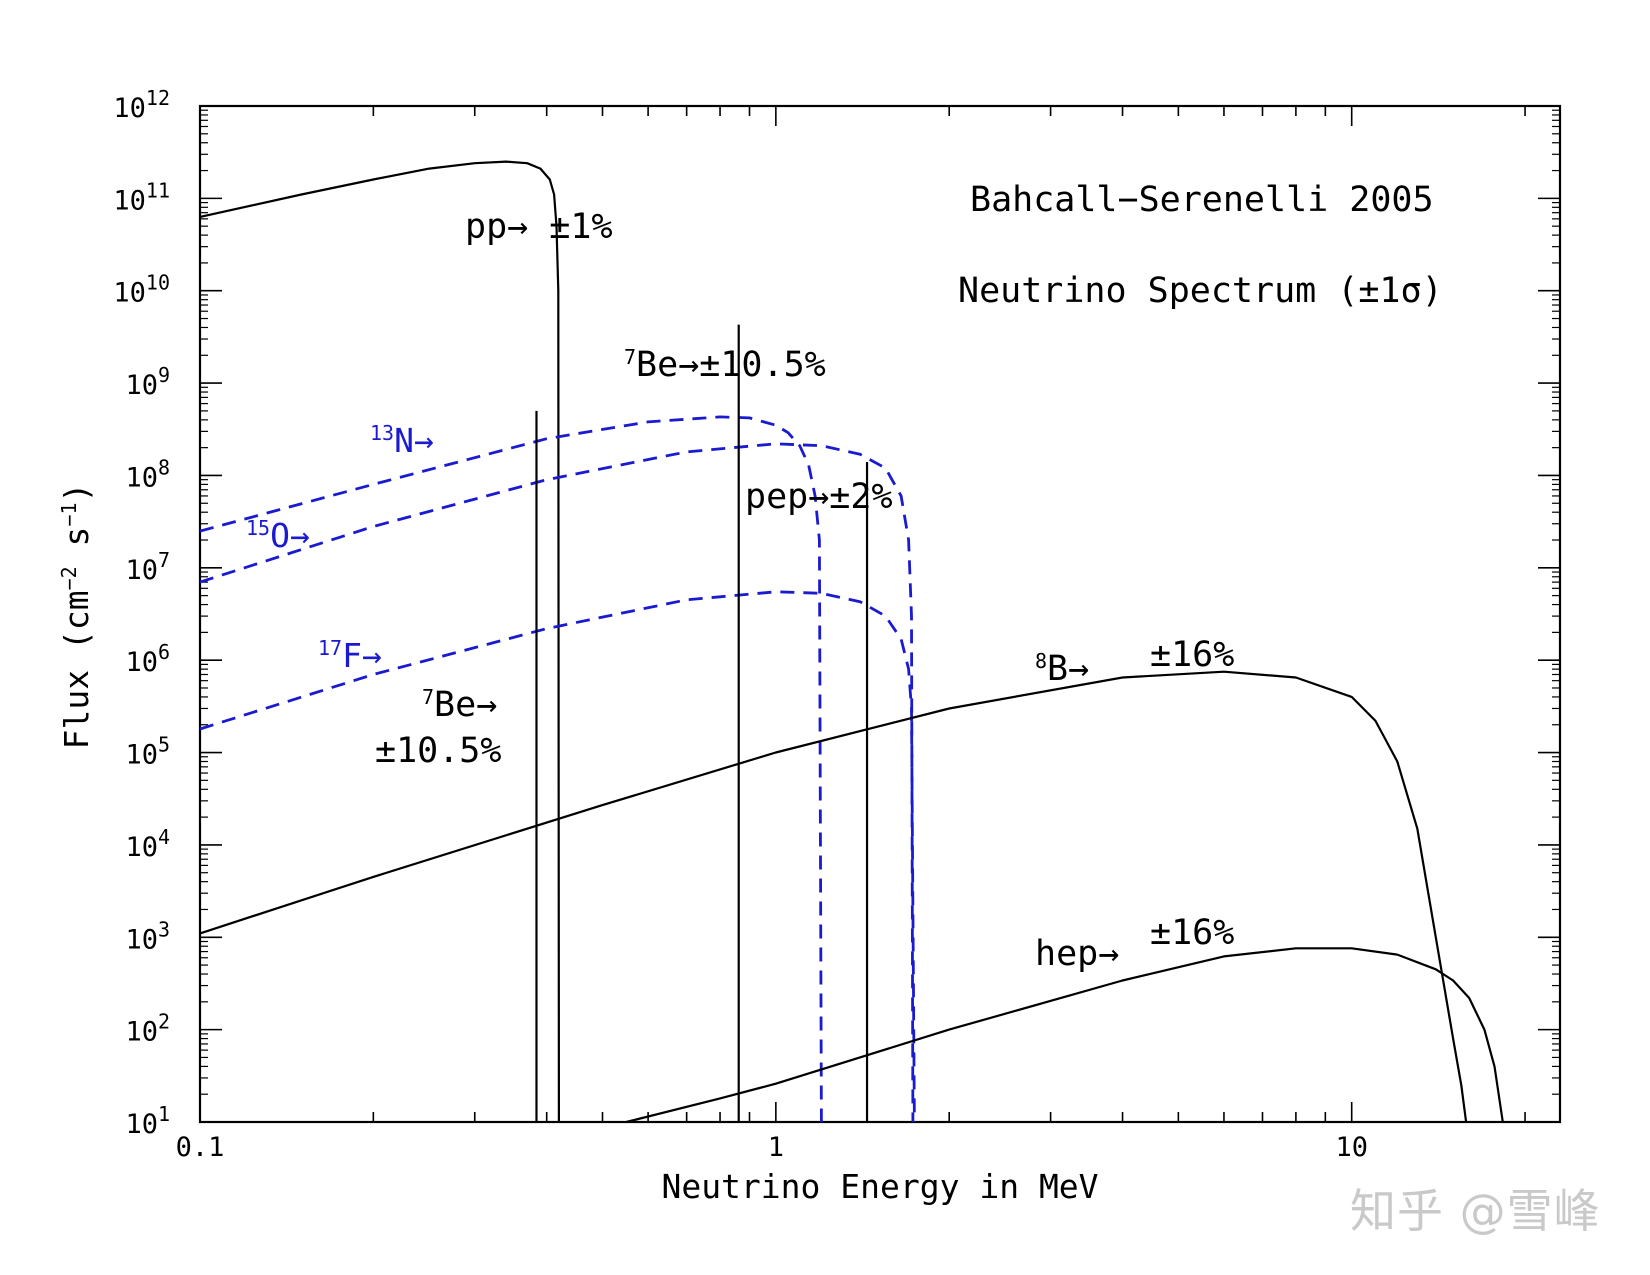  What do you see at coordinates (438, 751) in the screenshot?
I see `annotation-be7b-uncertainty: ±10.5%` at bounding box center [438, 751].